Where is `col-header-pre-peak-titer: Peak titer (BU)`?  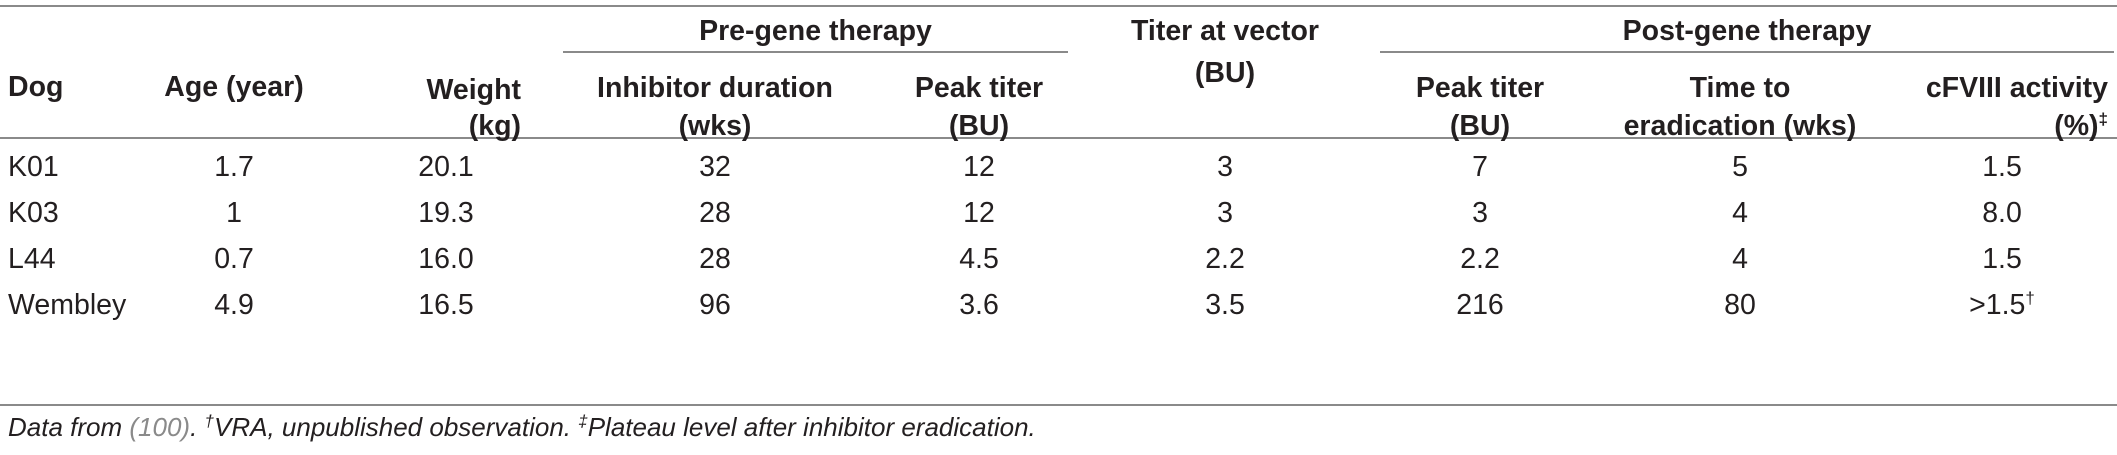
col-header-pre-peak-titer: Peak titer (BU) is located at coordinates (979, 107).